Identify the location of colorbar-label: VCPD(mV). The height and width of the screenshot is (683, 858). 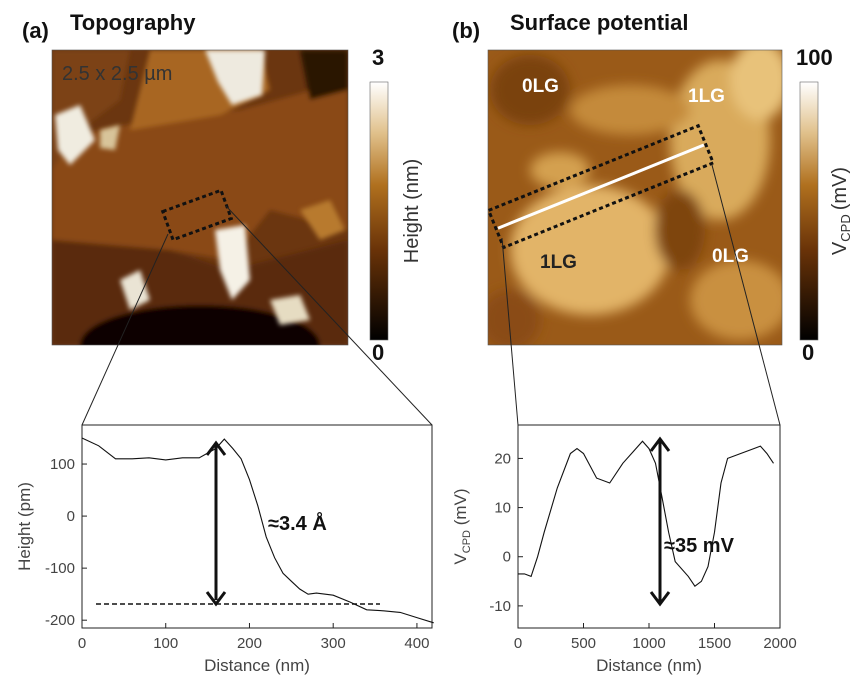
(841, 211).